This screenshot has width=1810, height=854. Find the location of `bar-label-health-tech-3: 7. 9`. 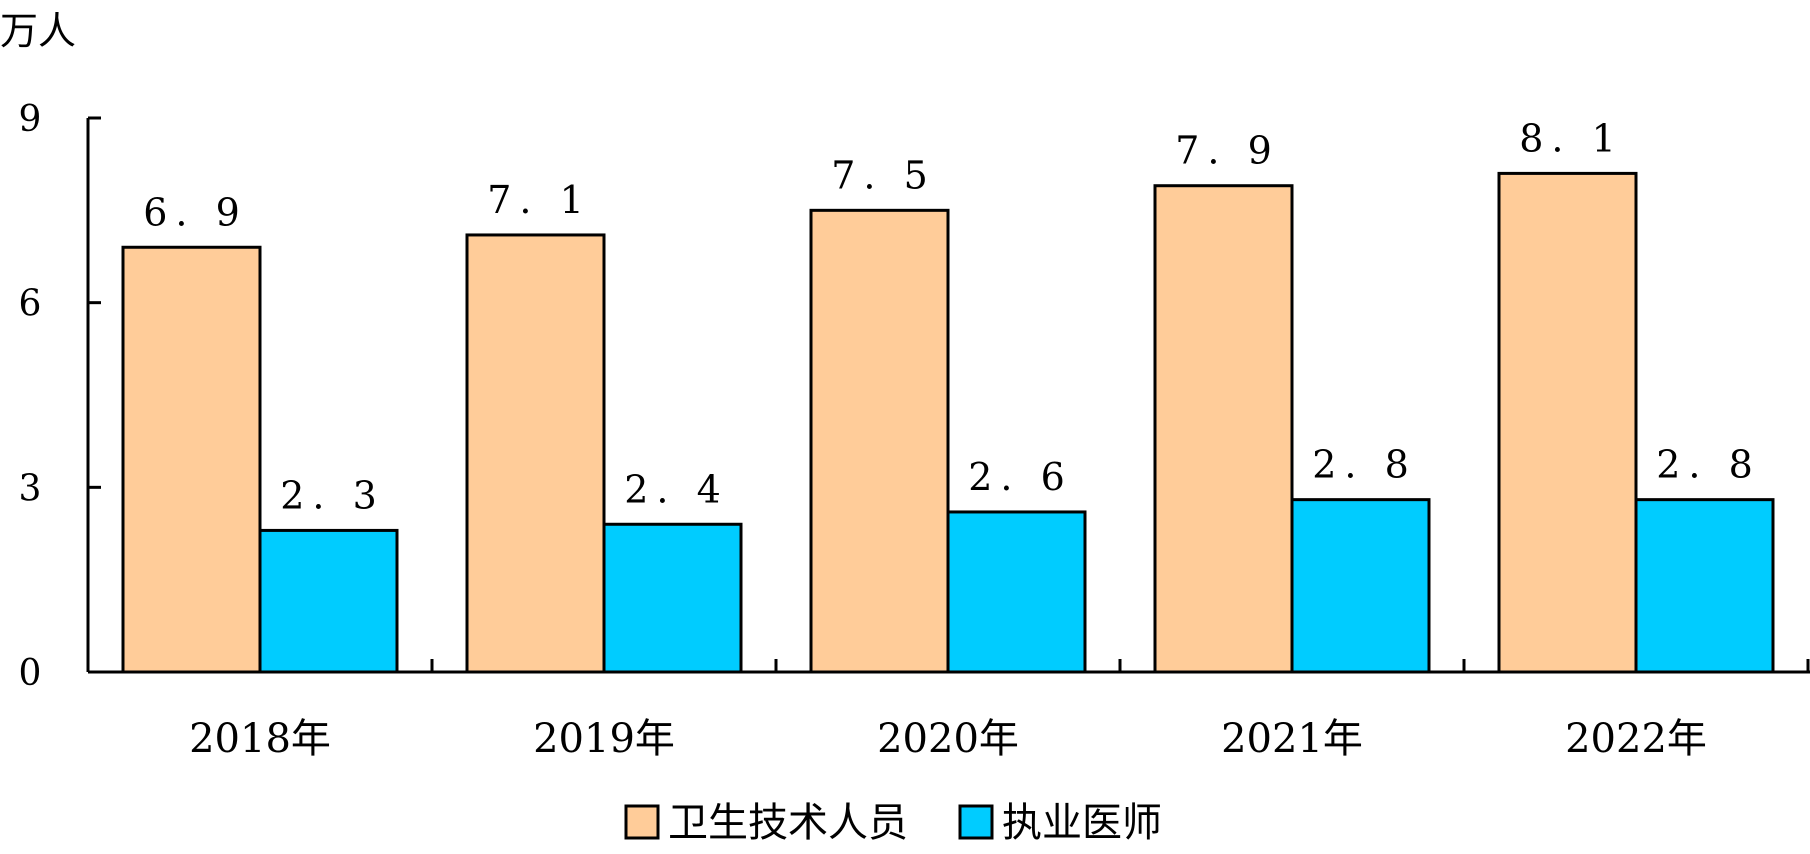

bar-label-health-tech-3: 7. 9 is located at coordinates (1227, 151).